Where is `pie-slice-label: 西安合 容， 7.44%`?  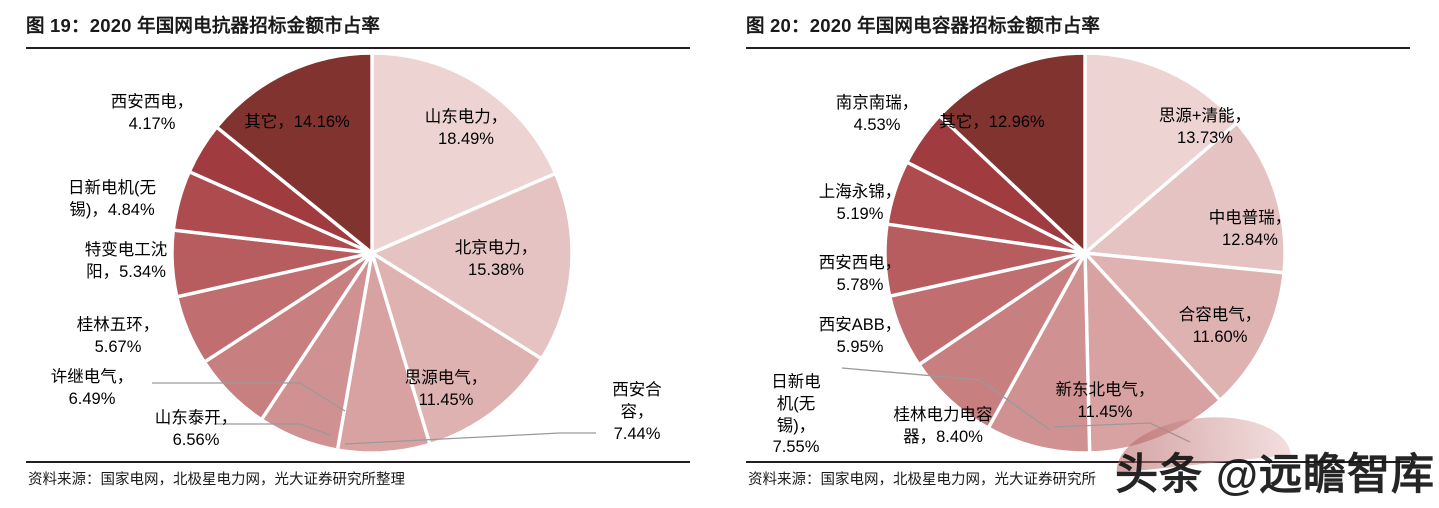 pie-slice-label: 西安合 容， 7.44% is located at coordinates (637, 412).